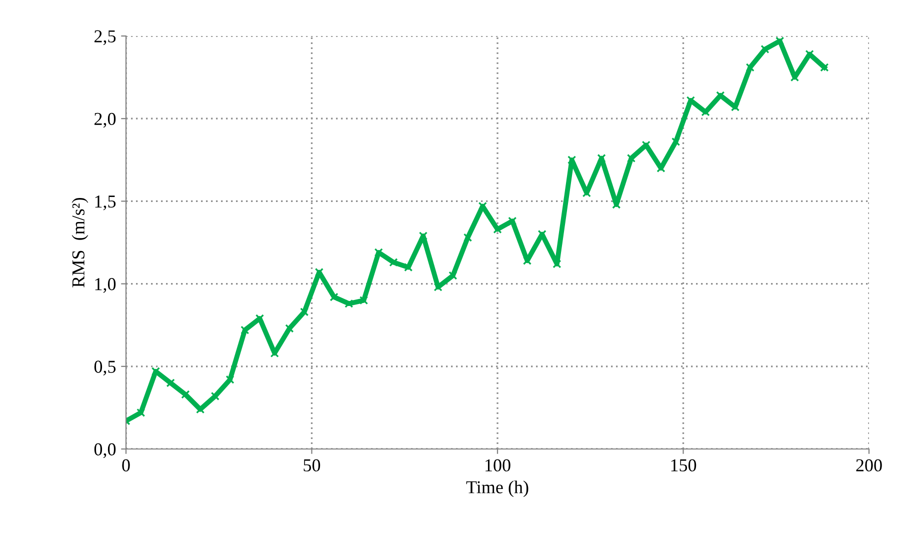 The image size is (905, 551). I want to click on x-tick-label: 200, so click(869, 465).